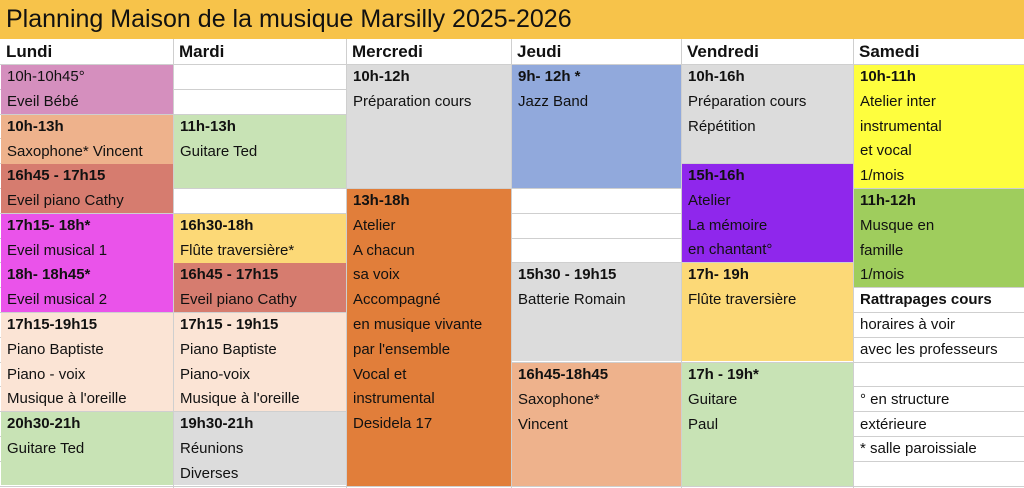  I want to click on schedule-block-jeudi: 15h30 - 19h15 Batterie Romain, so click(596, 312).